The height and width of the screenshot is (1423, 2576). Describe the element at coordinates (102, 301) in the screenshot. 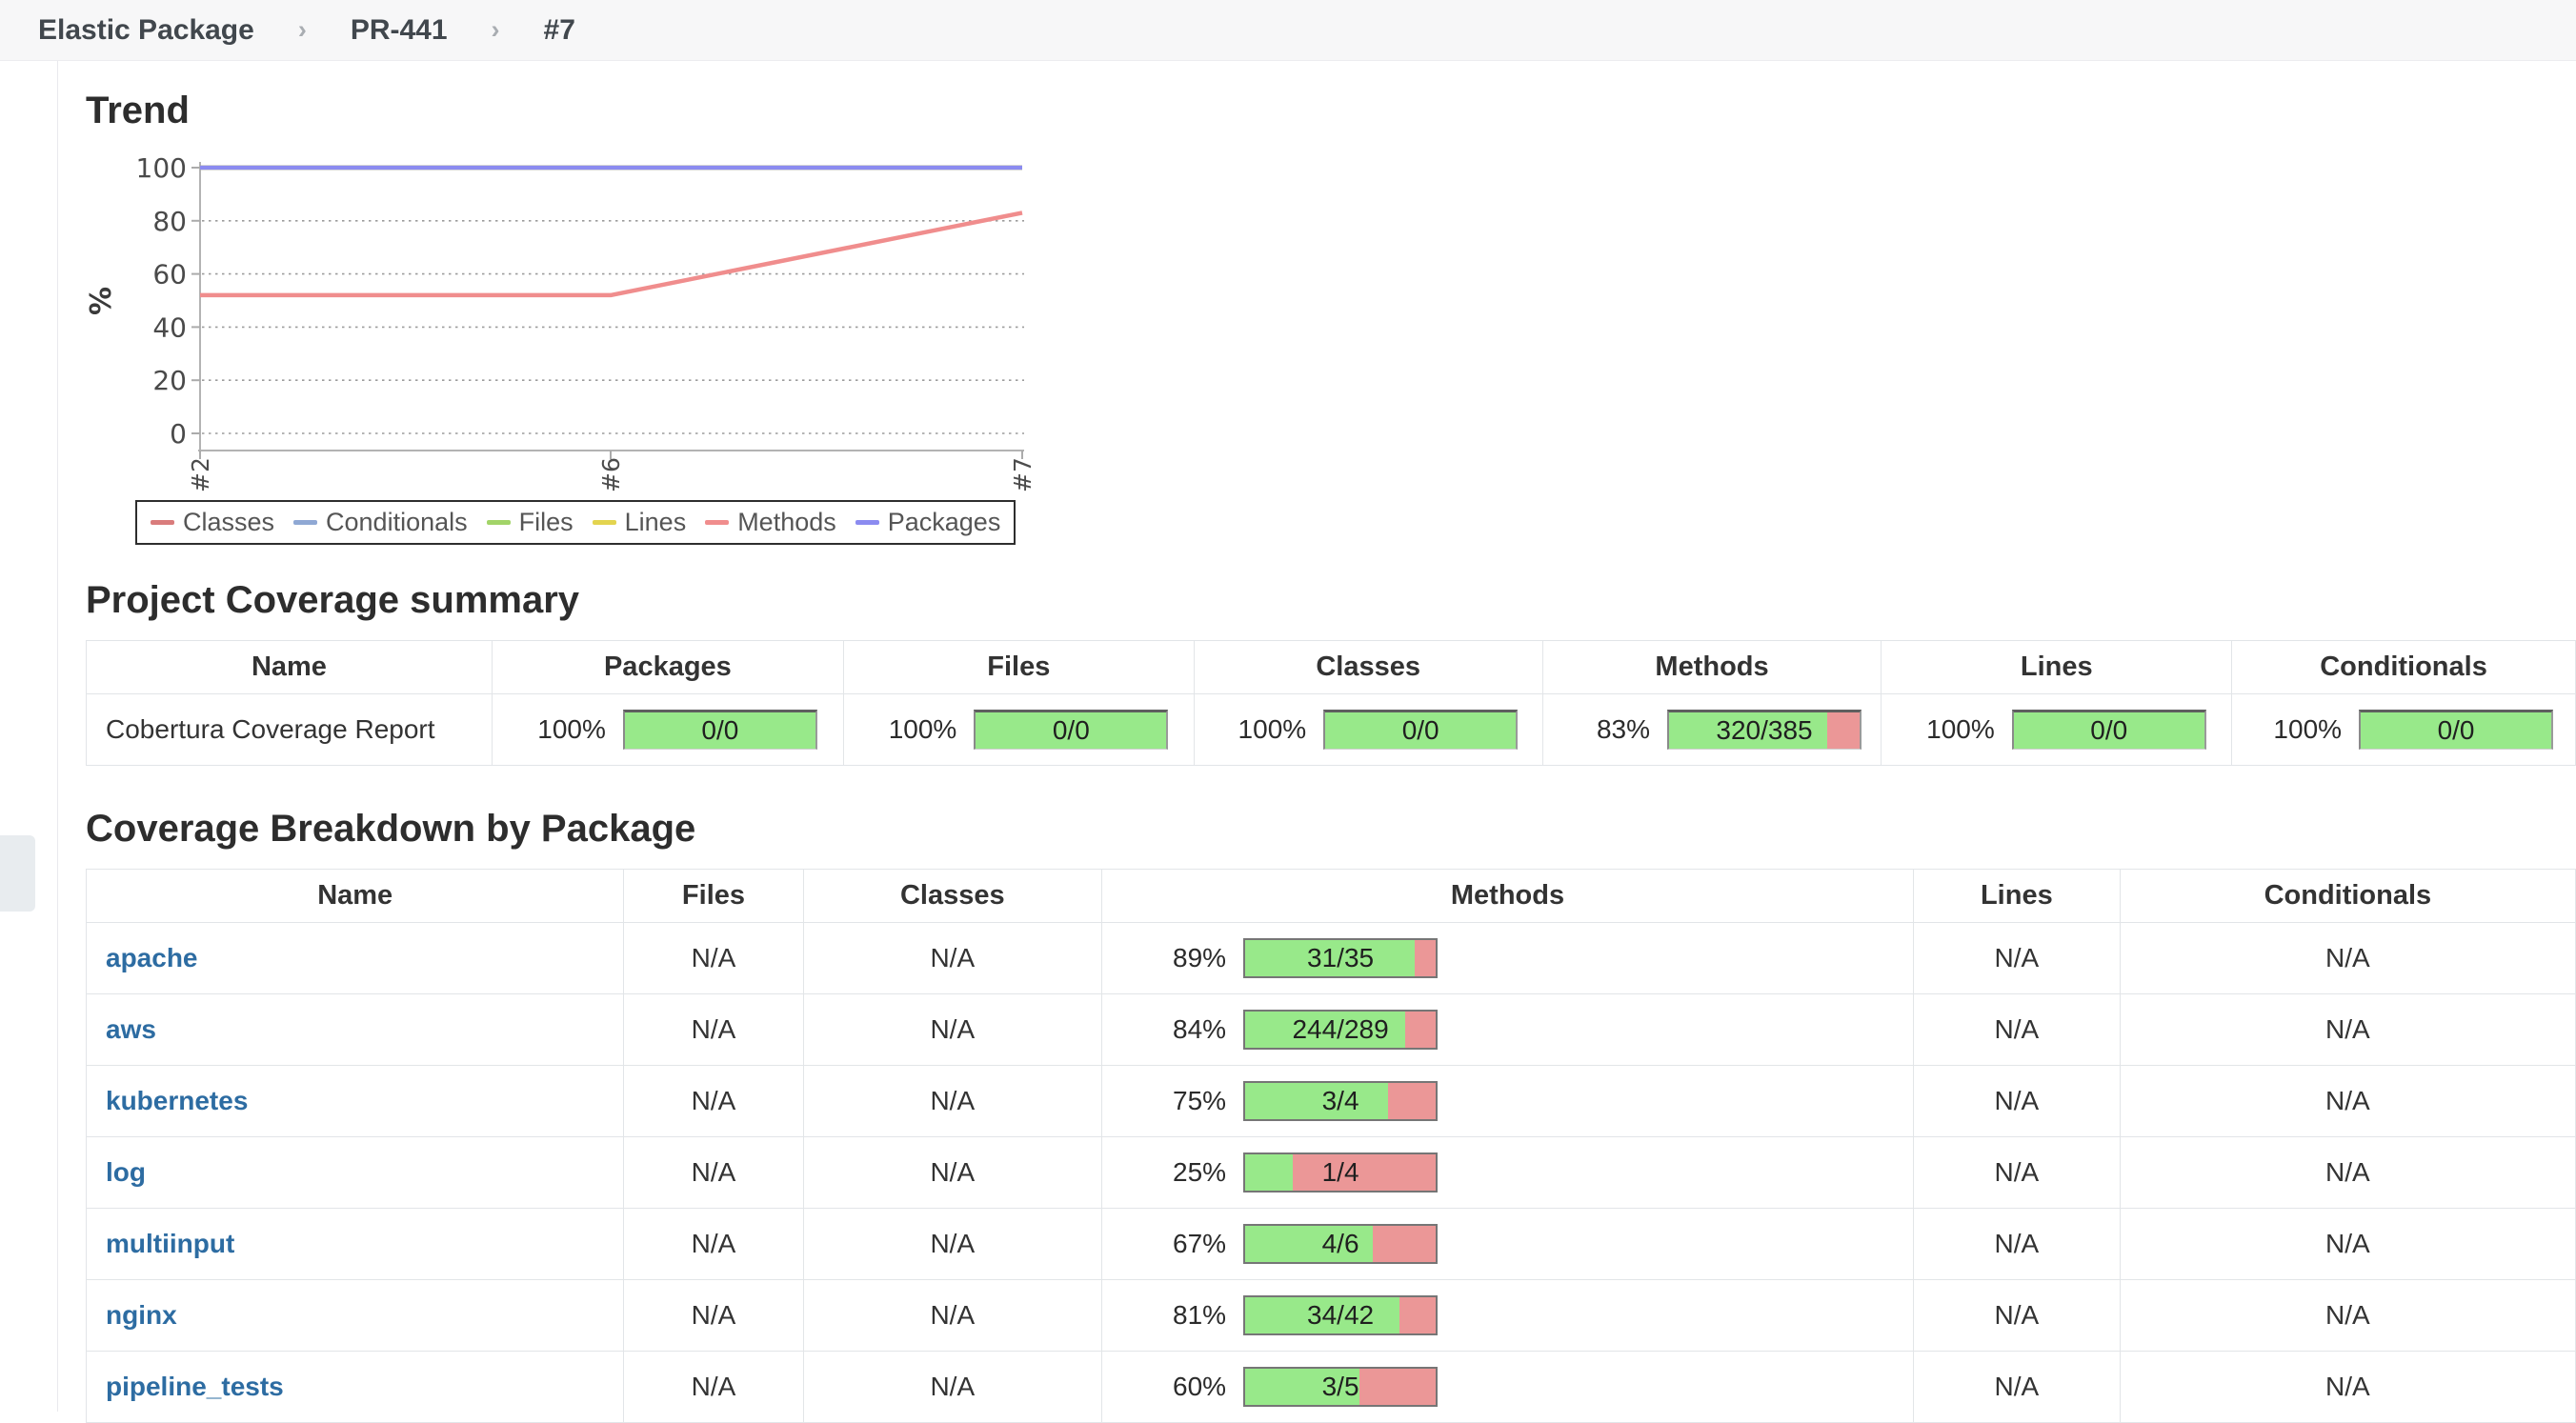

I see `y-axis-label: %` at that location.